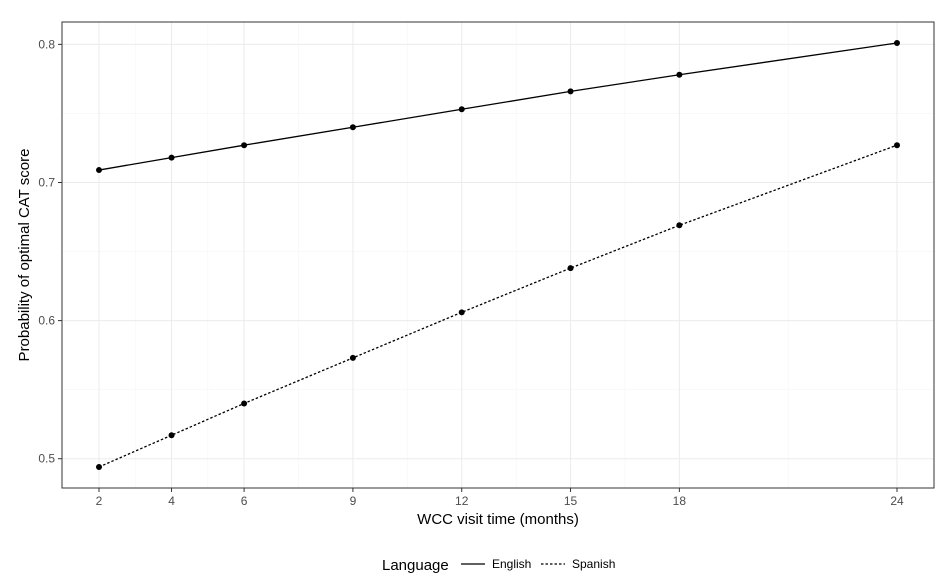  I want to click on x-tick-label: 9, so click(353, 501).